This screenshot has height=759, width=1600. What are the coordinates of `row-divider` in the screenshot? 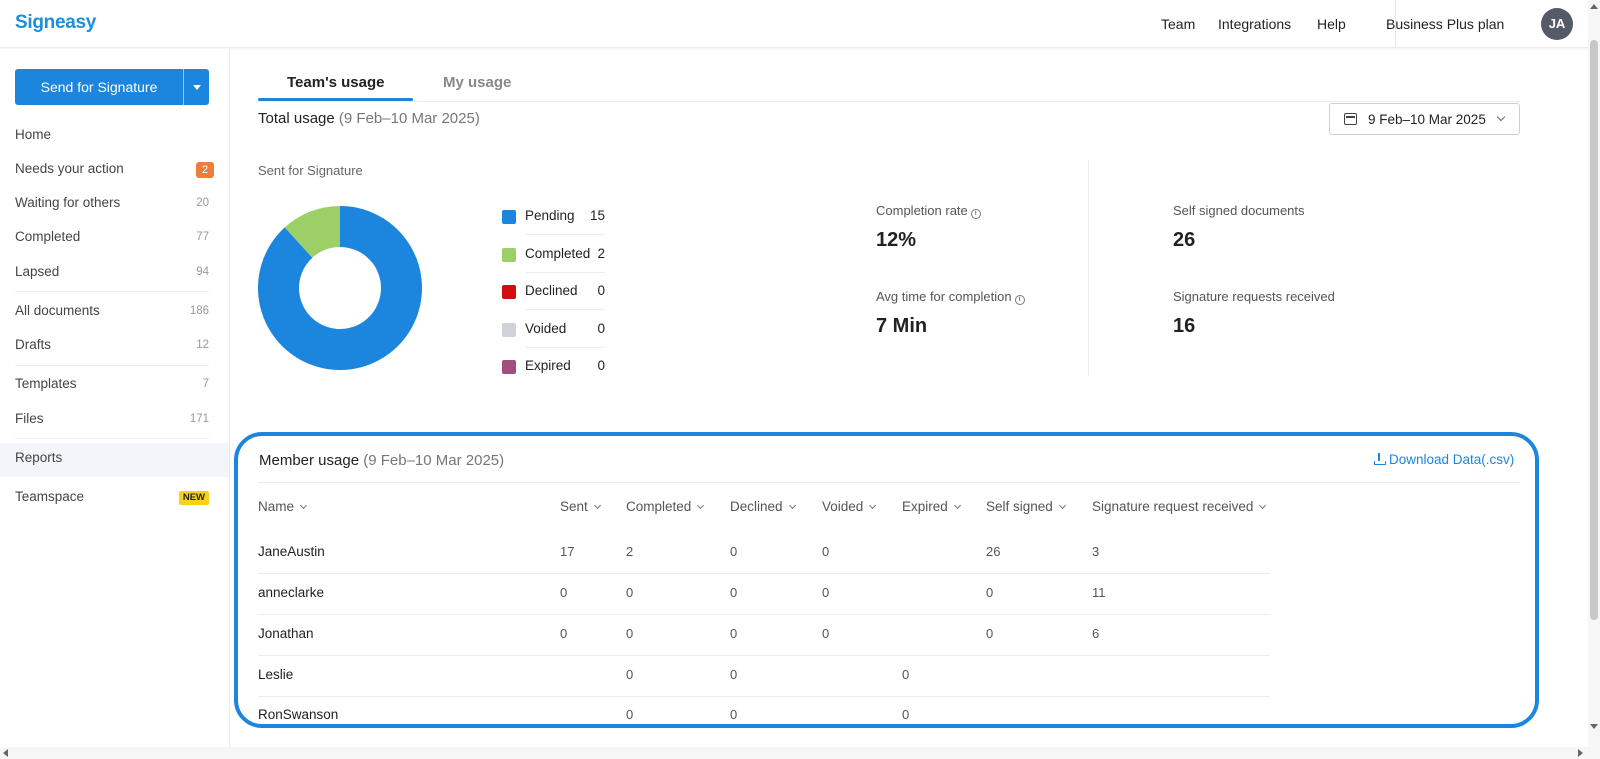 It's located at (764, 655).